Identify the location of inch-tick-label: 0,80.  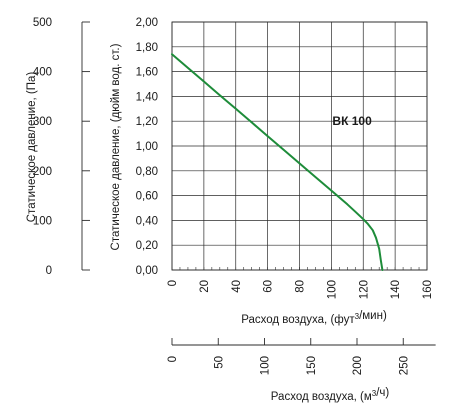
(147, 172).